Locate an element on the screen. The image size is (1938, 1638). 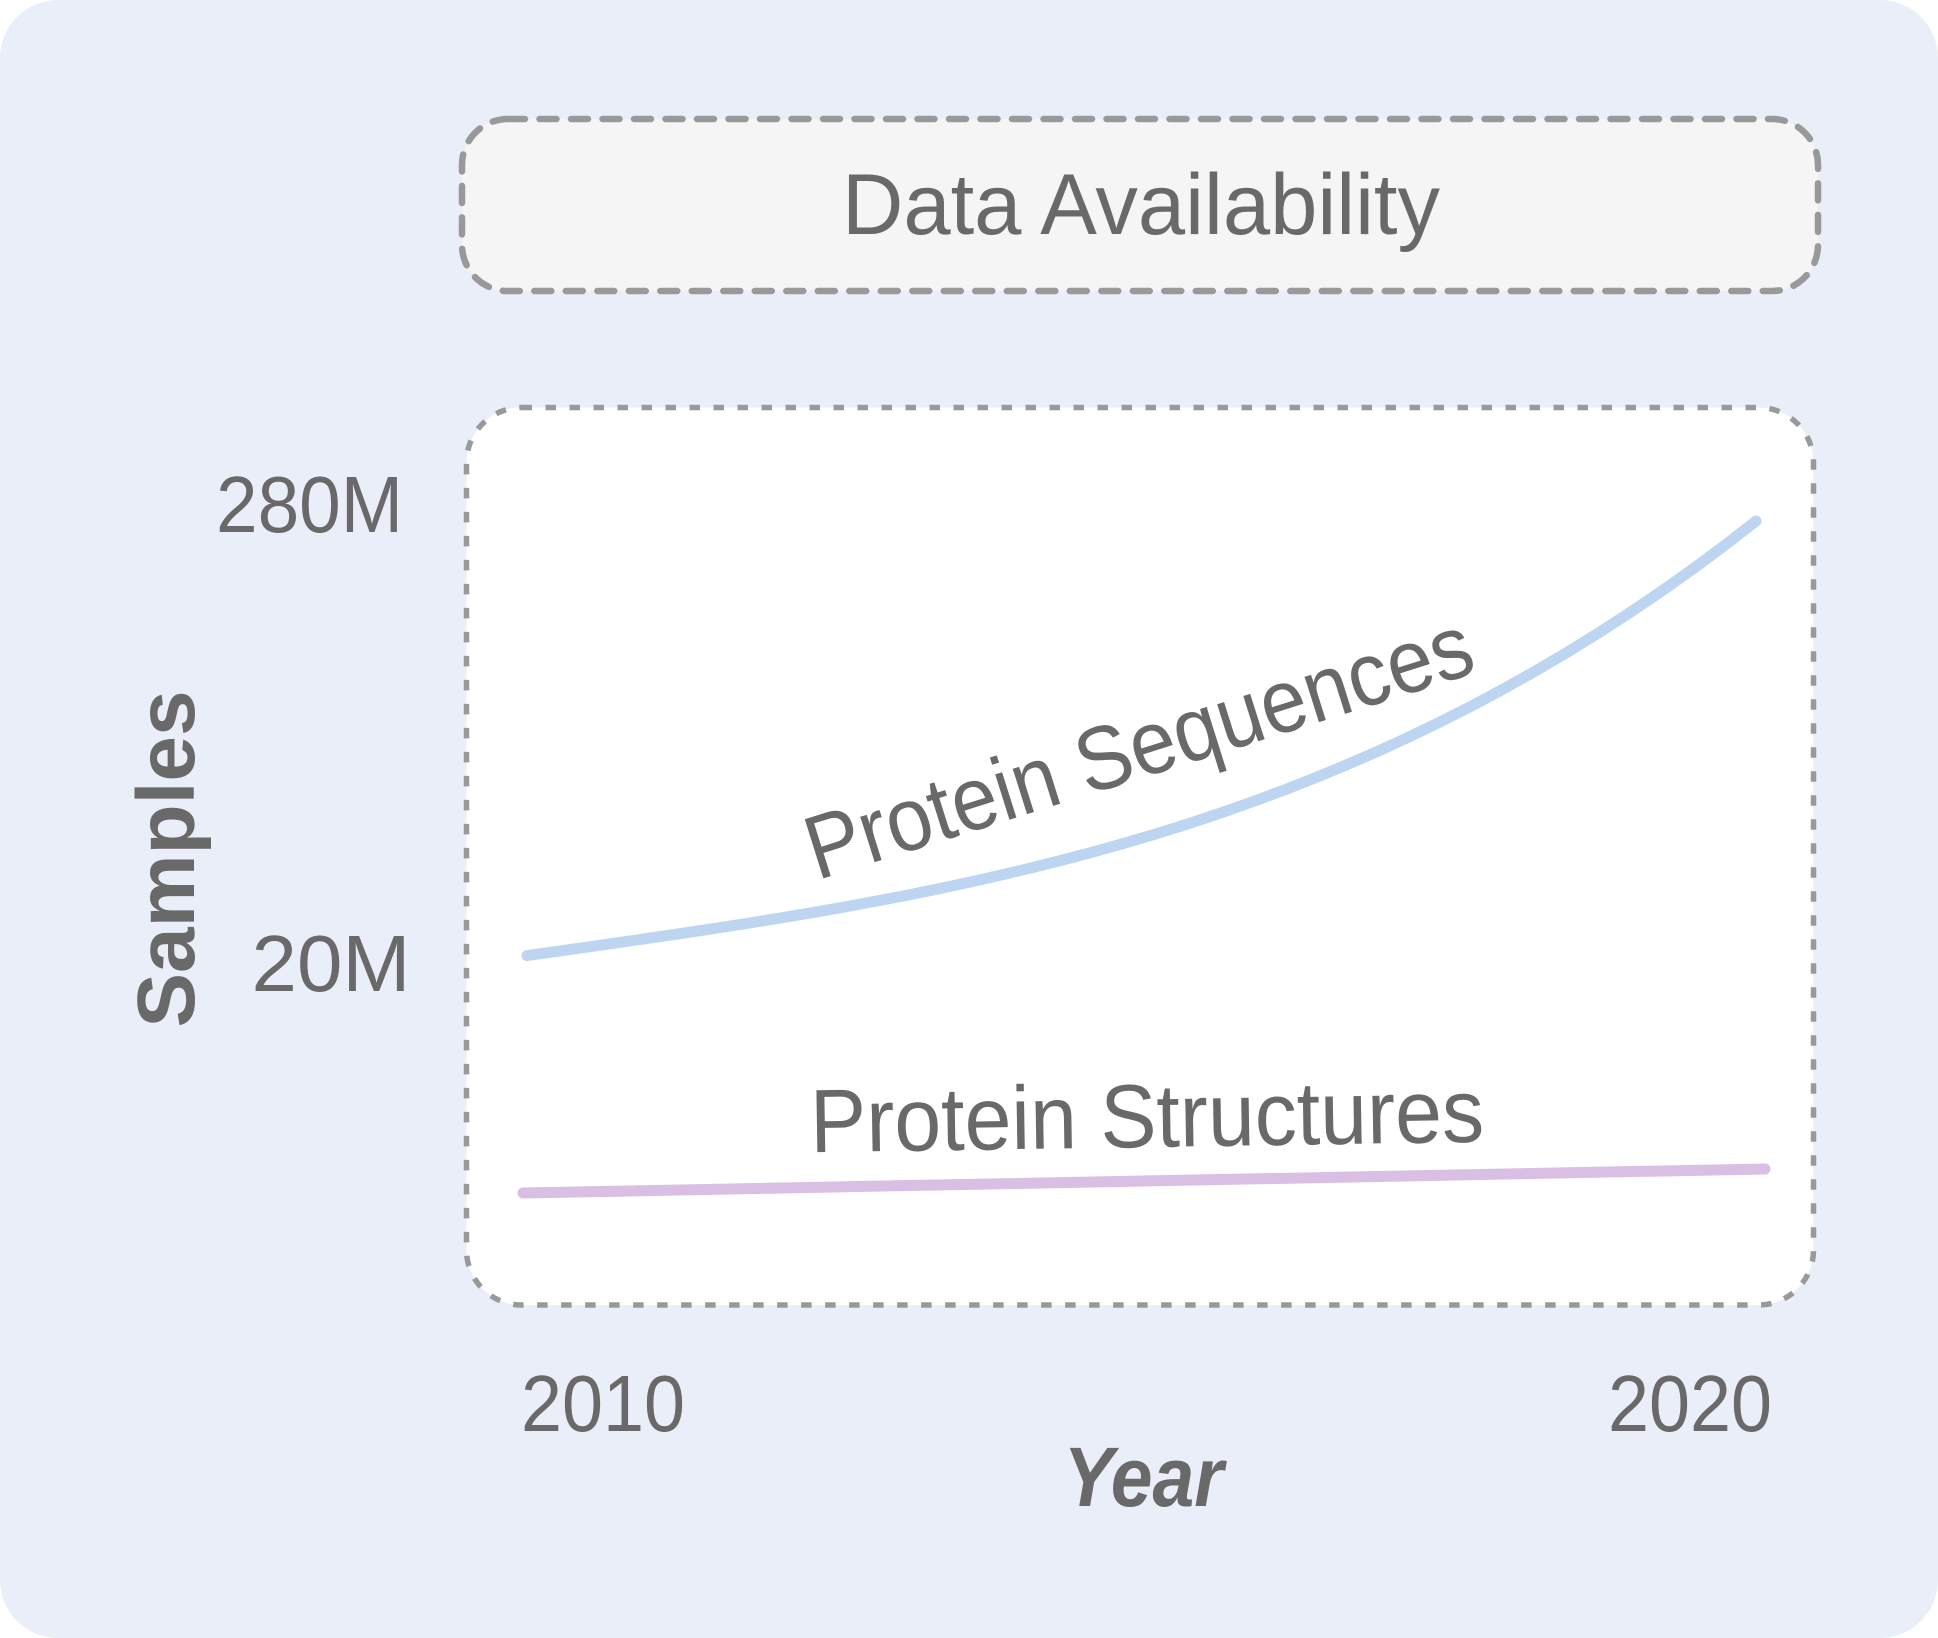
svg-text: 20M is located at coordinates (331, 963).